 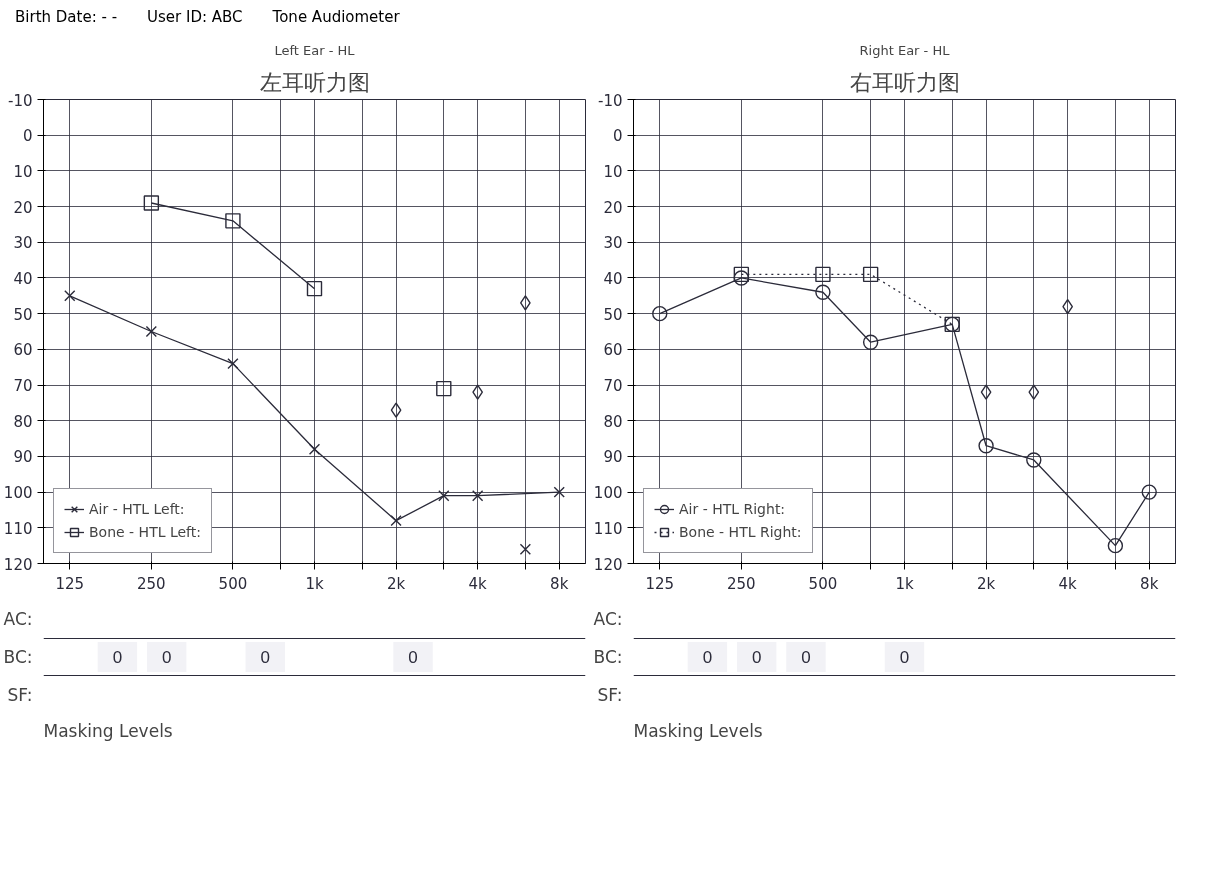 What do you see at coordinates (195, 17) in the screenshot?
I see `text: User ID: ABC` at bounding box center [195, 17].